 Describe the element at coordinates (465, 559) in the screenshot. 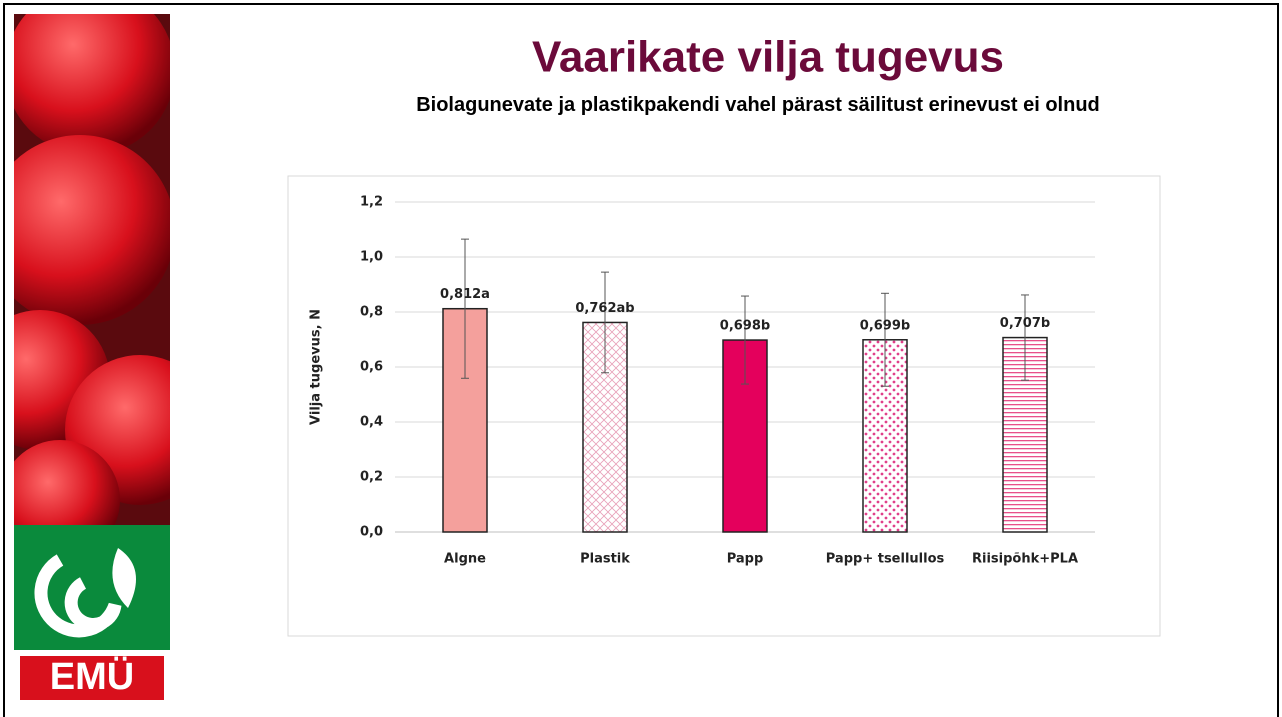

I see `x-tick-label: Algne` at that location.